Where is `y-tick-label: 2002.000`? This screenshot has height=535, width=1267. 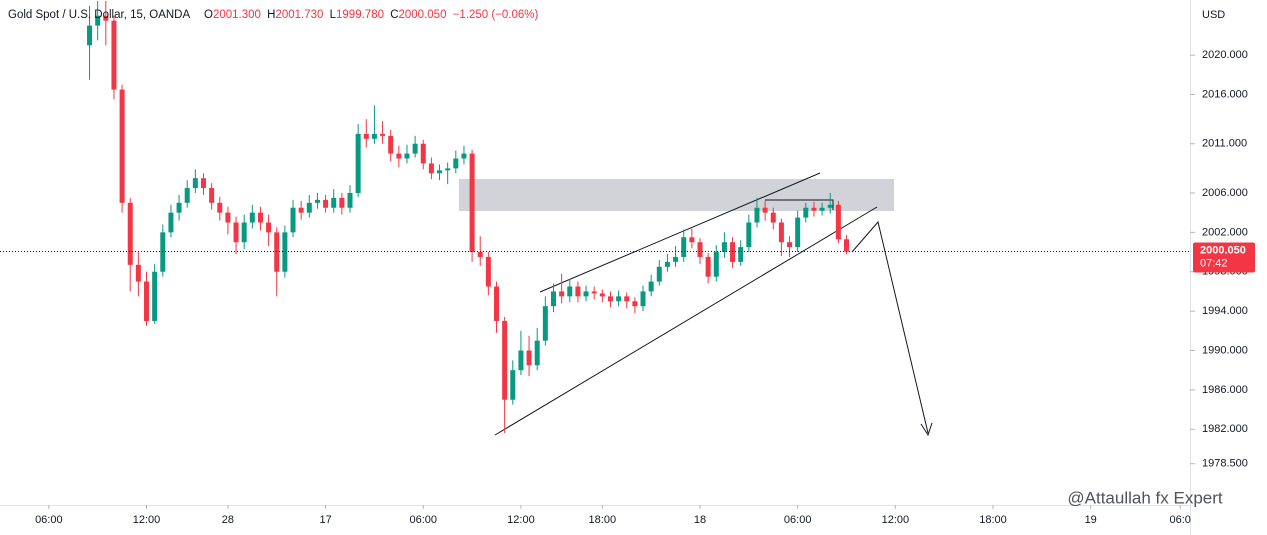 y-tick-label: 2002.000 is located at coordinates (1225, 232).